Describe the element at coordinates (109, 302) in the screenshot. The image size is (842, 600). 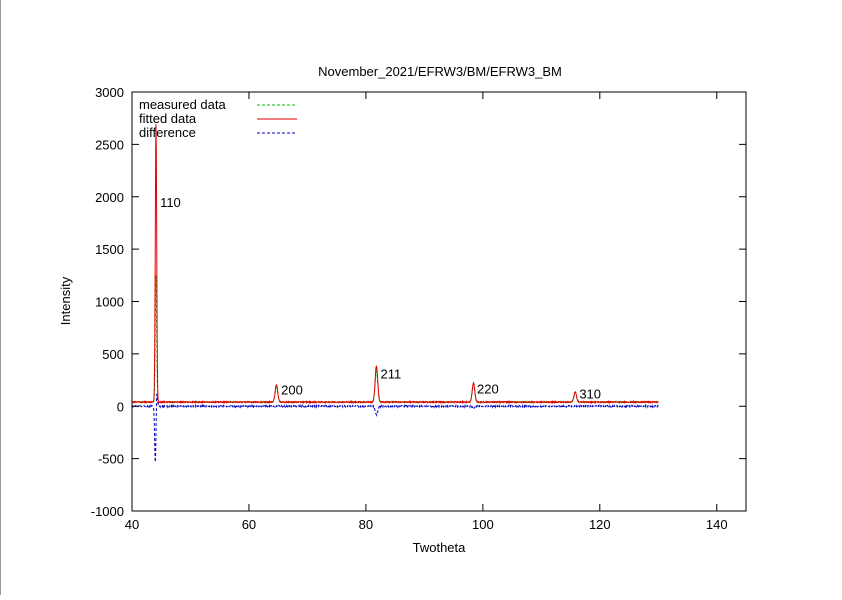
I see `y-tick-label: 1000` at that location.